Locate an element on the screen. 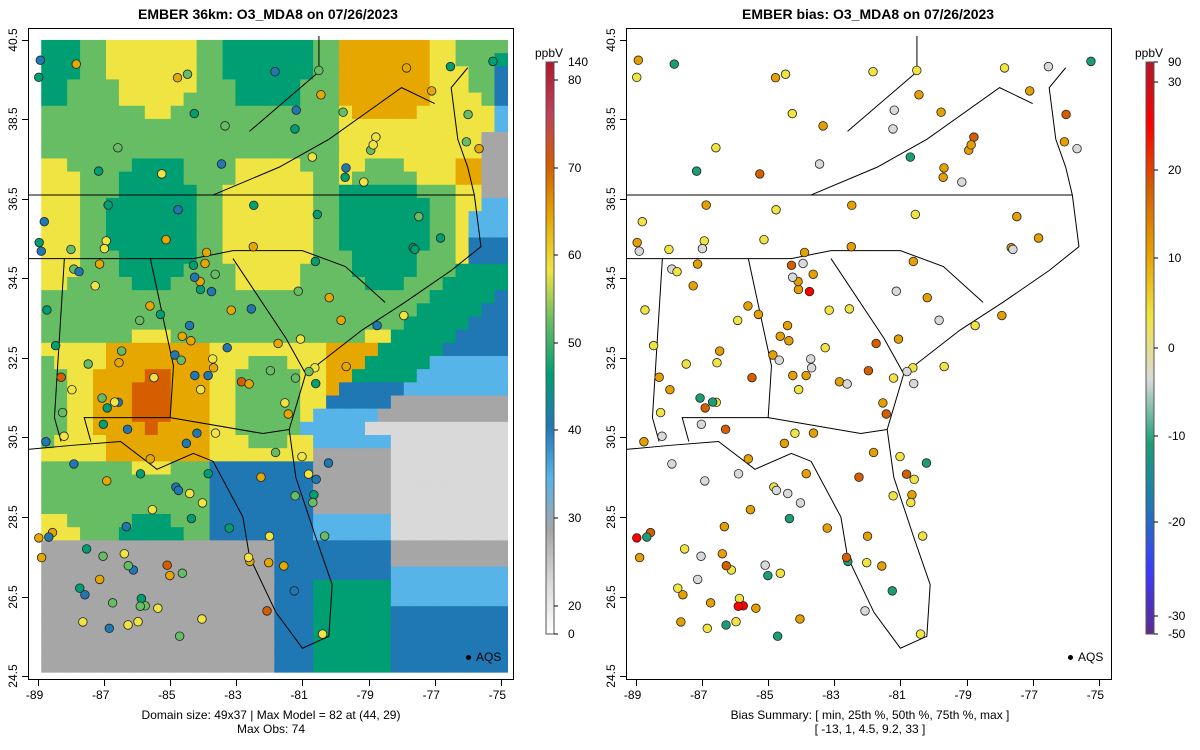 The image size is (1200, 750). left-y-tick-mark is located at coordinates (25, 358).